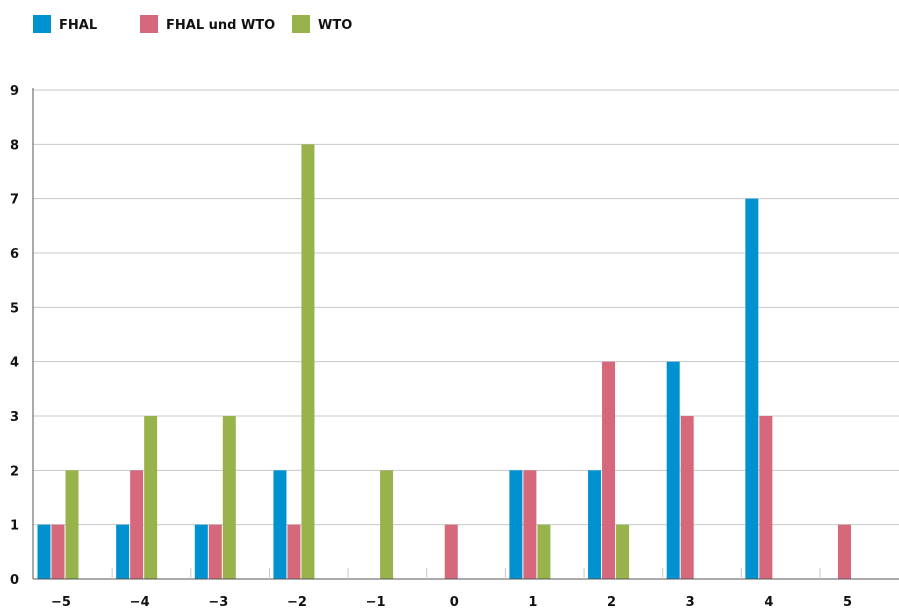 Image resolution: width=899 pixels, height=612 pixels. I want to click on legend-label-2: WTO, so click(335, 25).